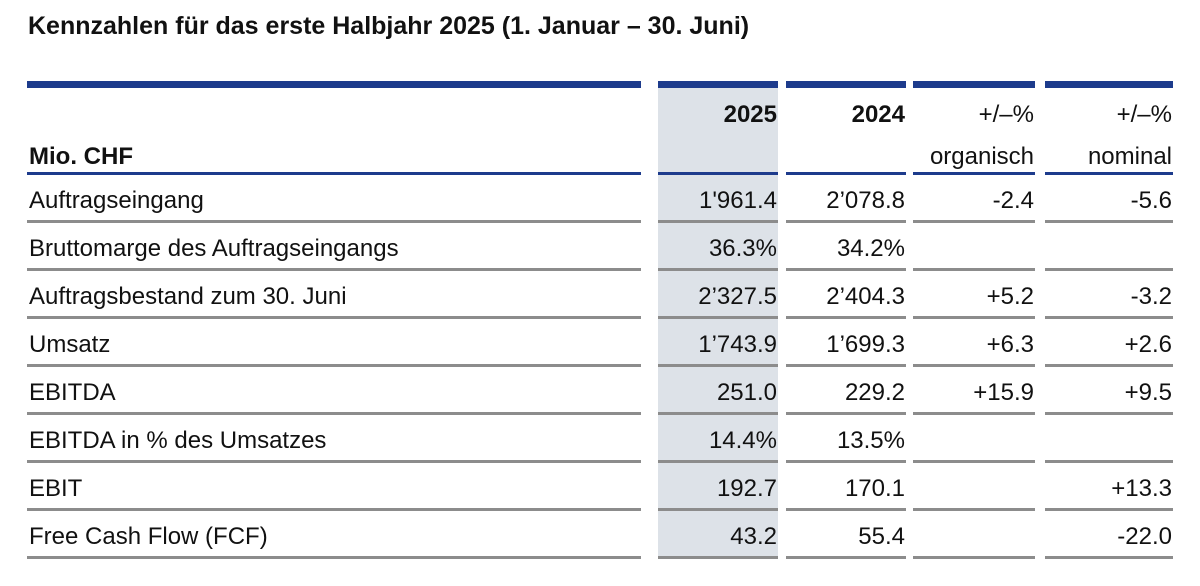  What do you see at coordinates (881, 536) in the screenshot?
I see `value-2024: 55.4` at bounding box center [881, 536].